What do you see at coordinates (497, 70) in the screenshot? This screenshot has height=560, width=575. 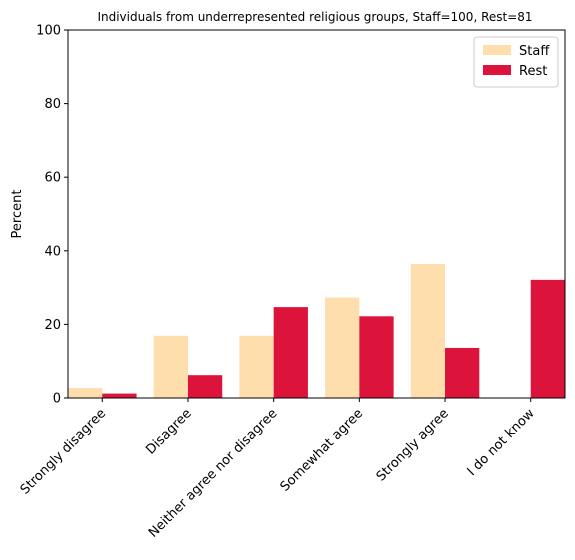 I see `legend-swatch-rest` at bounding box center [497, 70].